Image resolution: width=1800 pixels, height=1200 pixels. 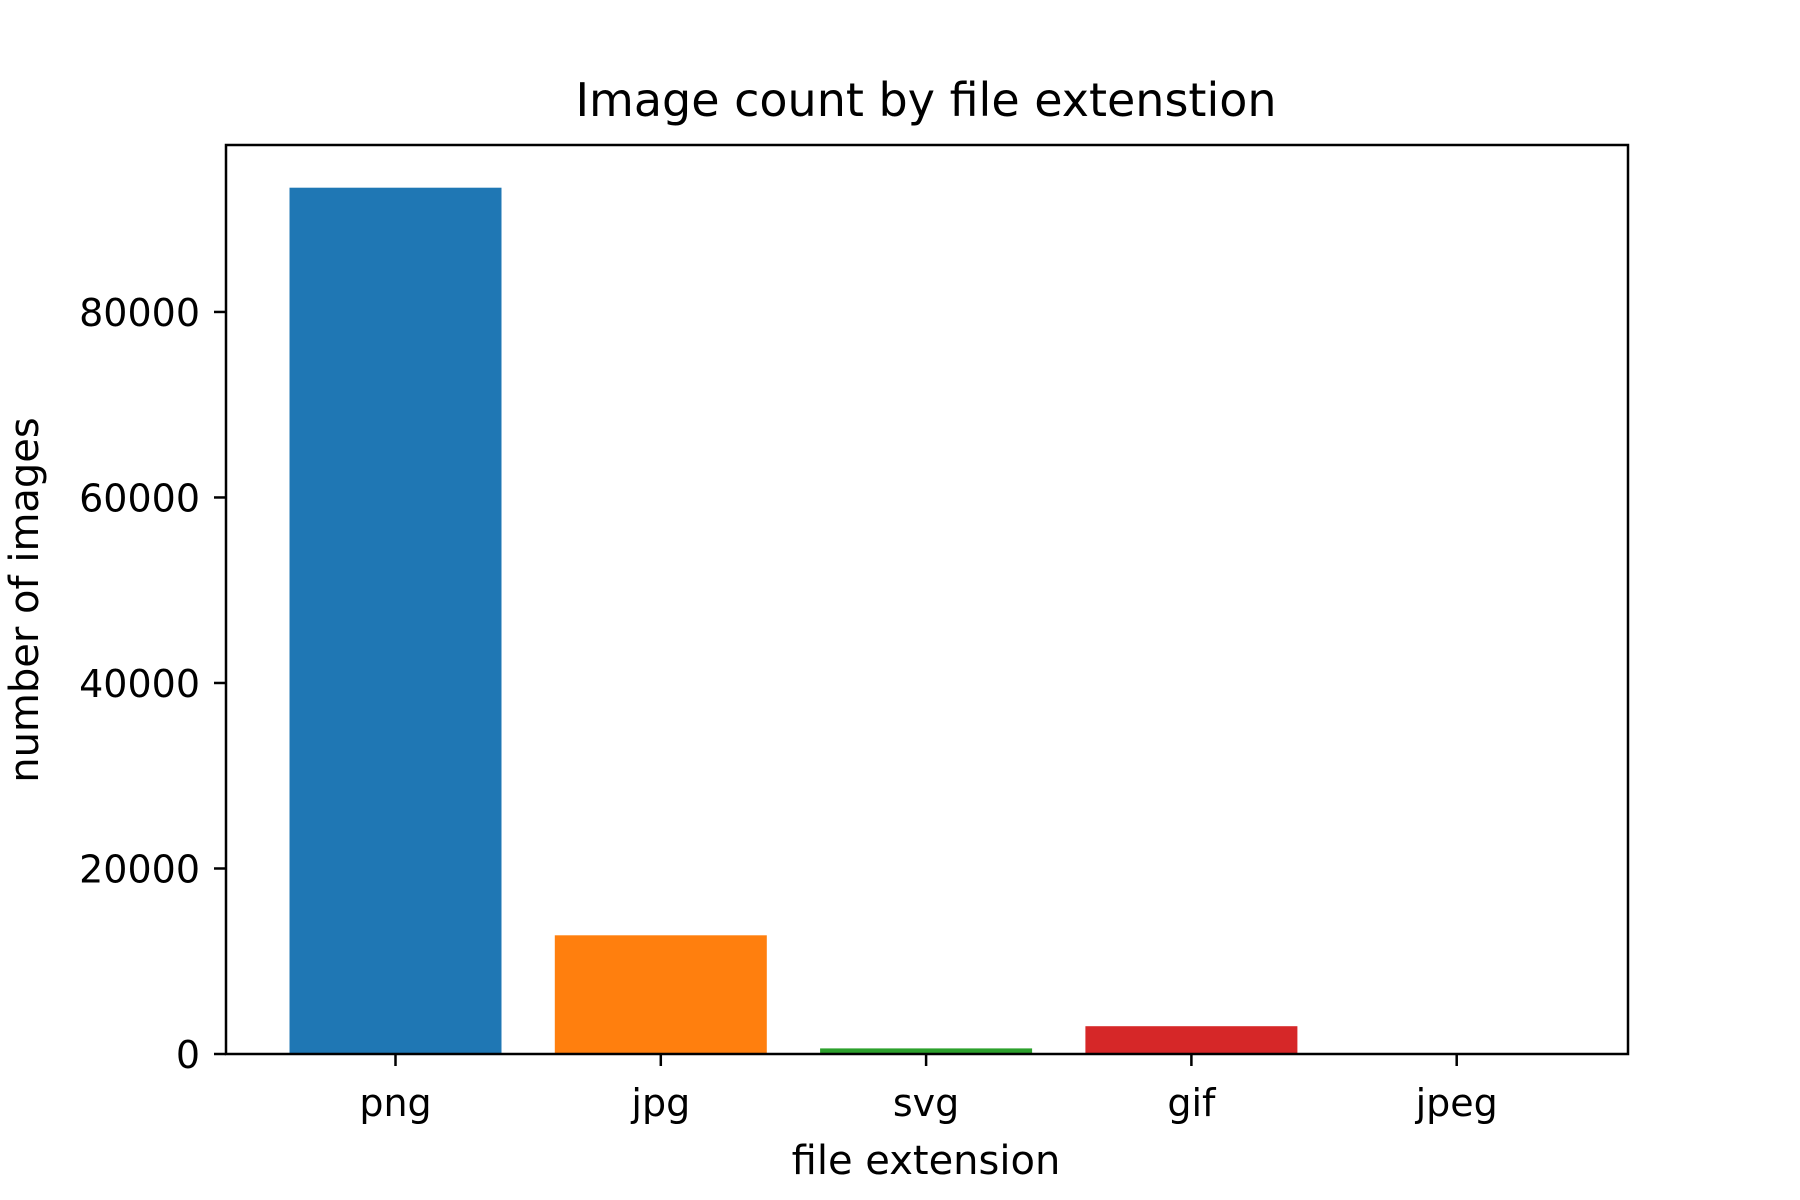 What do you see at coordinates (925, 100) in the screenshot?
I see `chart-title: Image count by file extenstion` at bounding box center [925, 100].